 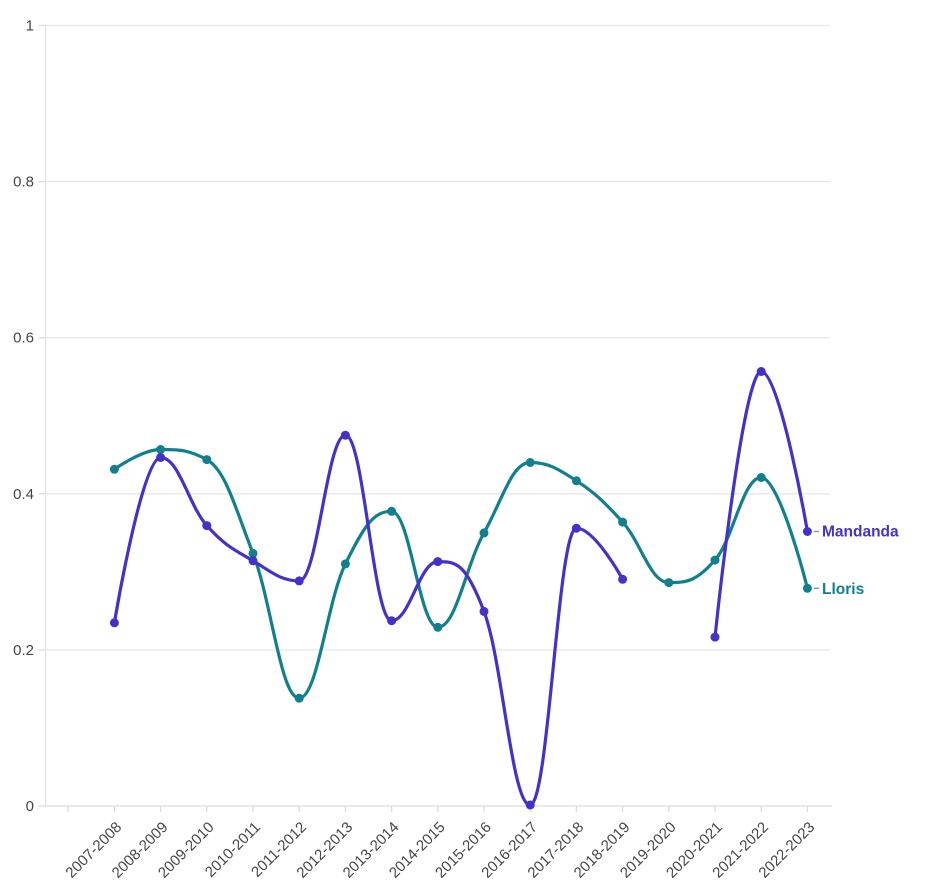 I want to click on svg-text: 0, so click(x=30, y=806).